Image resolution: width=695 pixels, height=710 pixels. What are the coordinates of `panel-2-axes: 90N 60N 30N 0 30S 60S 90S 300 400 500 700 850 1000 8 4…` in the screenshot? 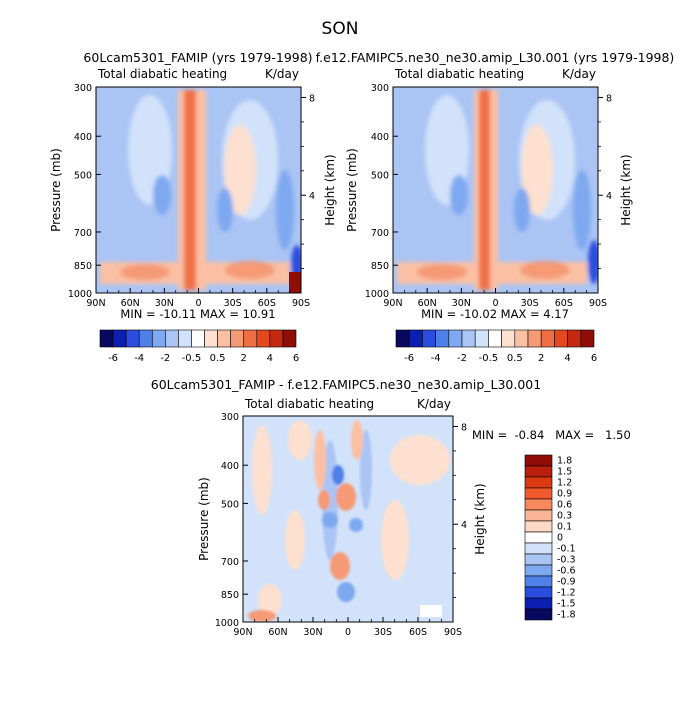 It's located at (489, 196).